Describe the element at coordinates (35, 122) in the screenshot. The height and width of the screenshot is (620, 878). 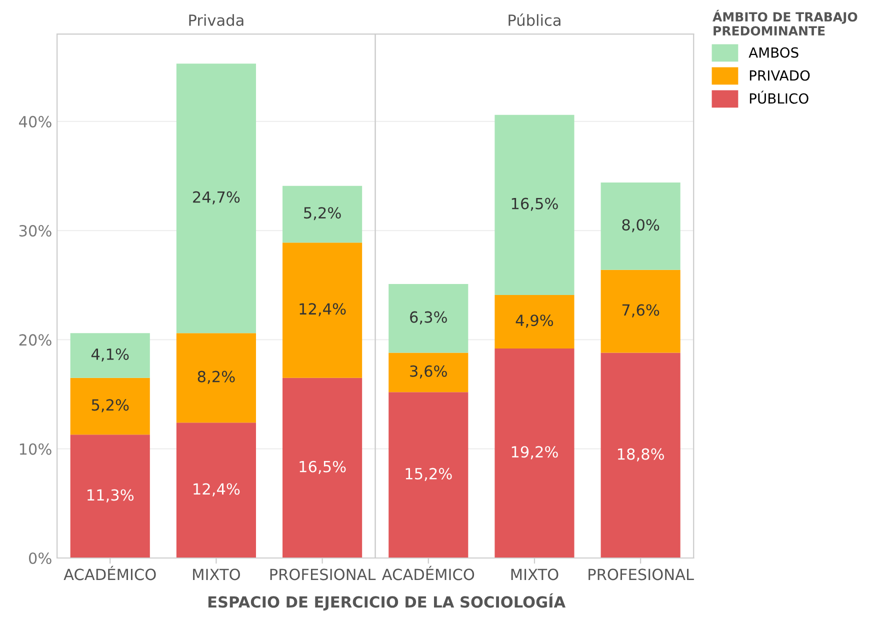
I see `y-tick-label: 40%` at that location.